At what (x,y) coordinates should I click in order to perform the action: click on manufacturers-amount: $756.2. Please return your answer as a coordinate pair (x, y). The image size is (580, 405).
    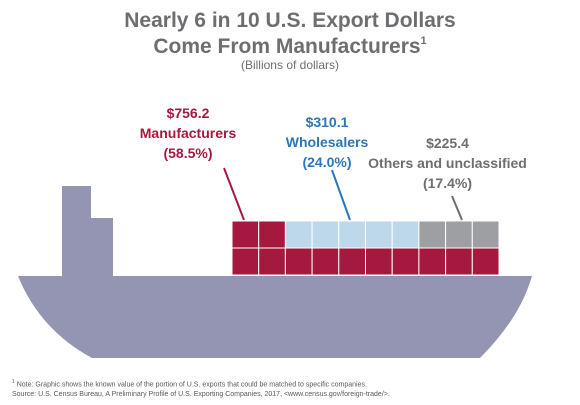
    Looking at the image, I should click on (188, 113).